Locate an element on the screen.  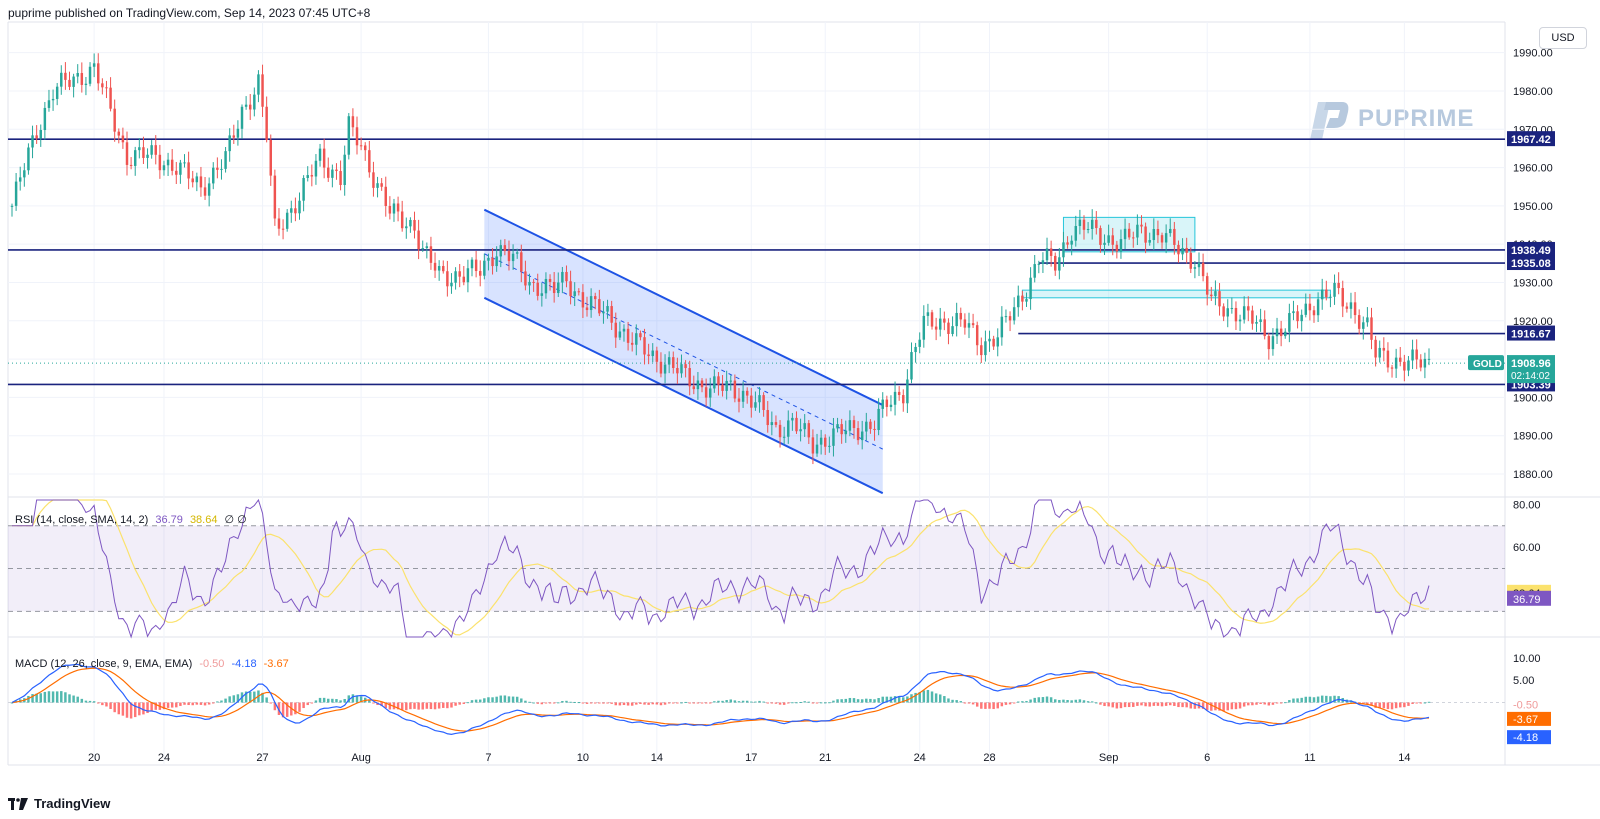
y-tick-label: 1900.00 is located at coordinates (1533, 398).